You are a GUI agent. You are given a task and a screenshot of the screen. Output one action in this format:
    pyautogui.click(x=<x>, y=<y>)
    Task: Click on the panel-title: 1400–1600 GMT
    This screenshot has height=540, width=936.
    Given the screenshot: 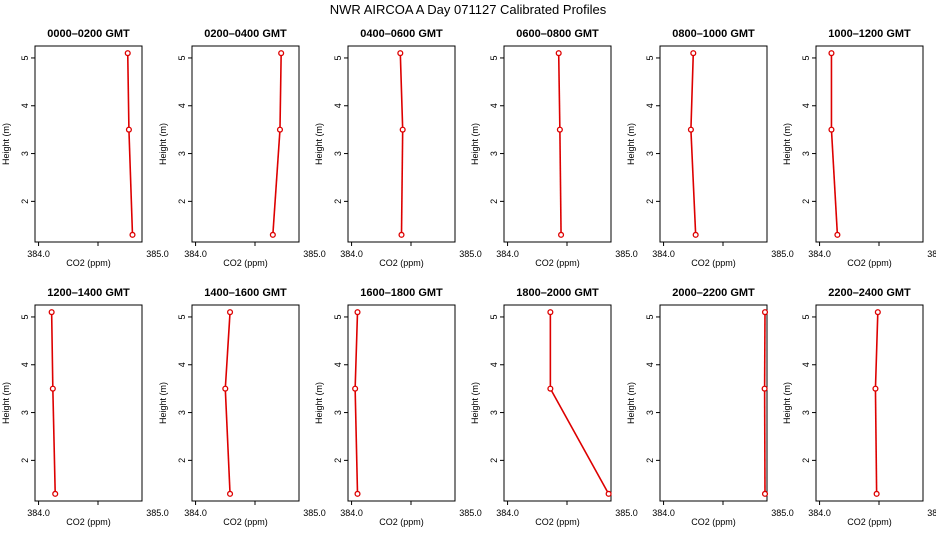 What is the action you would take?
    pyautogui.click(x=245, y=293)
    